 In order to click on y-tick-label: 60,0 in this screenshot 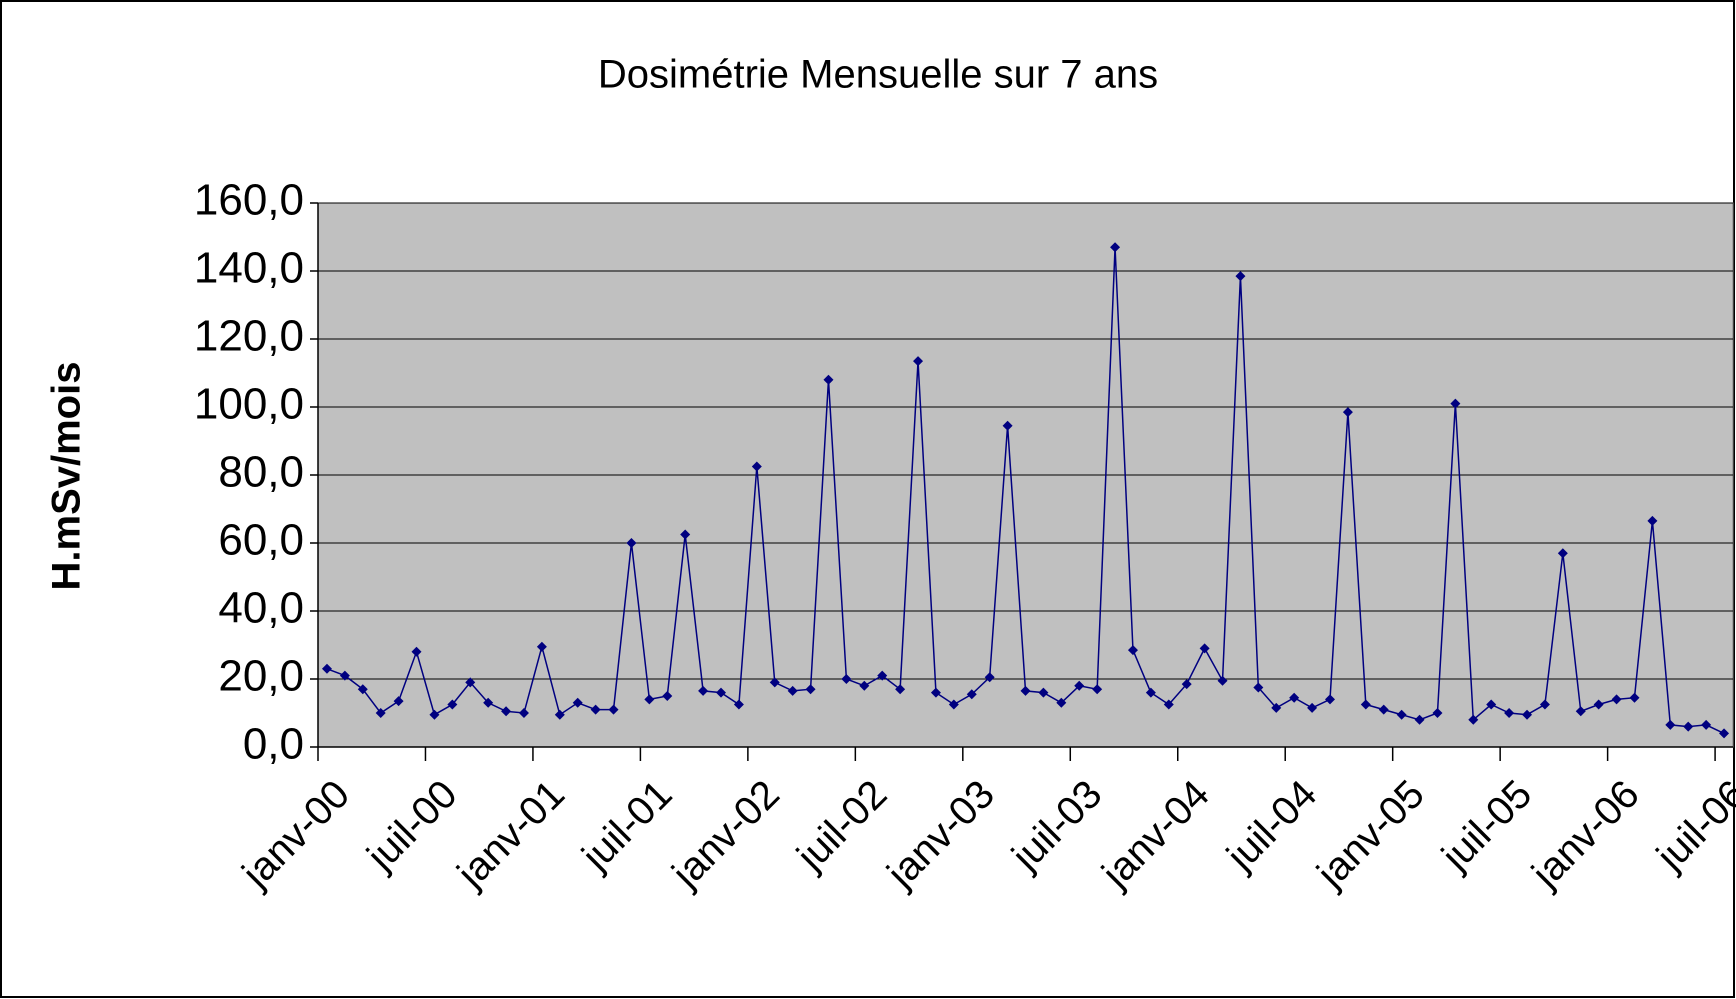, I will do `click(261, 540)`.